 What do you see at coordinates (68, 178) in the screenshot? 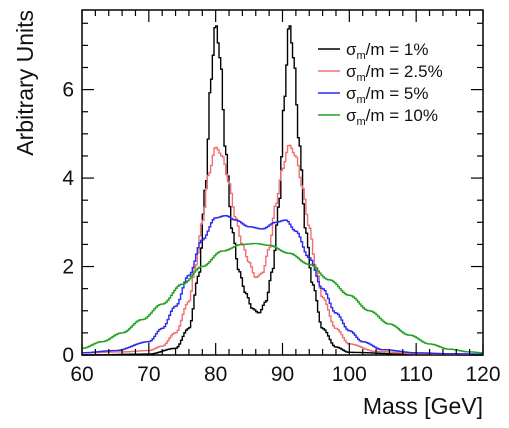
I see `y-tick-label: 4` at bounding box center [68, 178].